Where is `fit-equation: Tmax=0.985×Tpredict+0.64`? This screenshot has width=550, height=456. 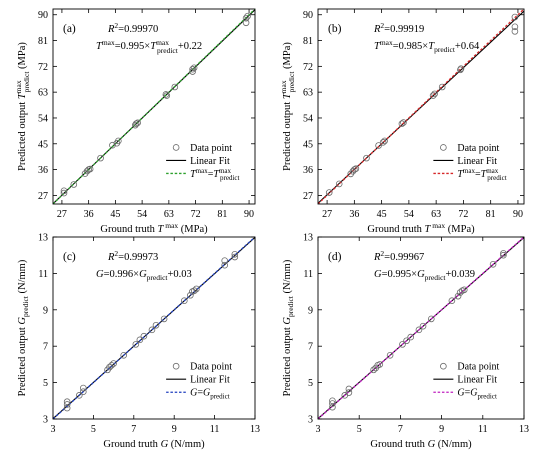
fit-equation: Tmax=0.985×Tpredict+0.64 is located at coordinates (427, 46).